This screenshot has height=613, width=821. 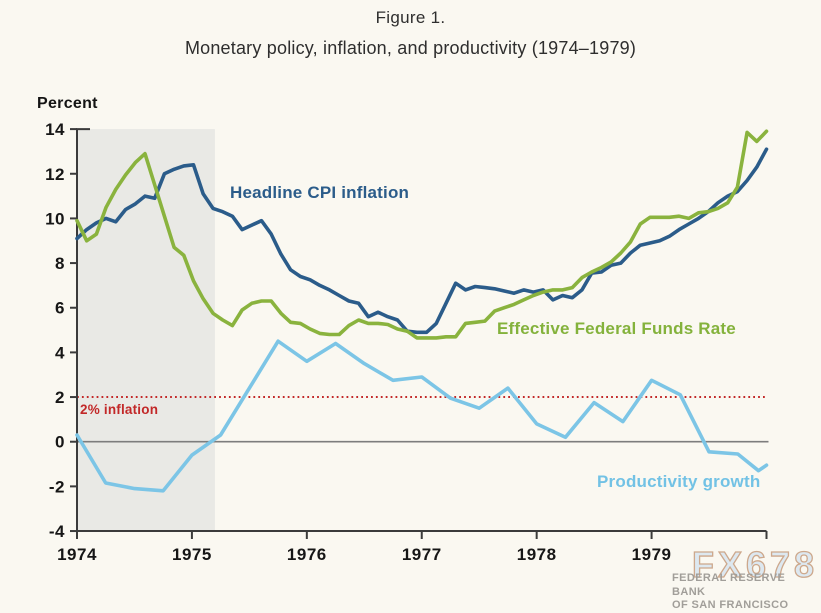 I want to click on x-axis-tick-label: 1975, so click(x=192, y=554).